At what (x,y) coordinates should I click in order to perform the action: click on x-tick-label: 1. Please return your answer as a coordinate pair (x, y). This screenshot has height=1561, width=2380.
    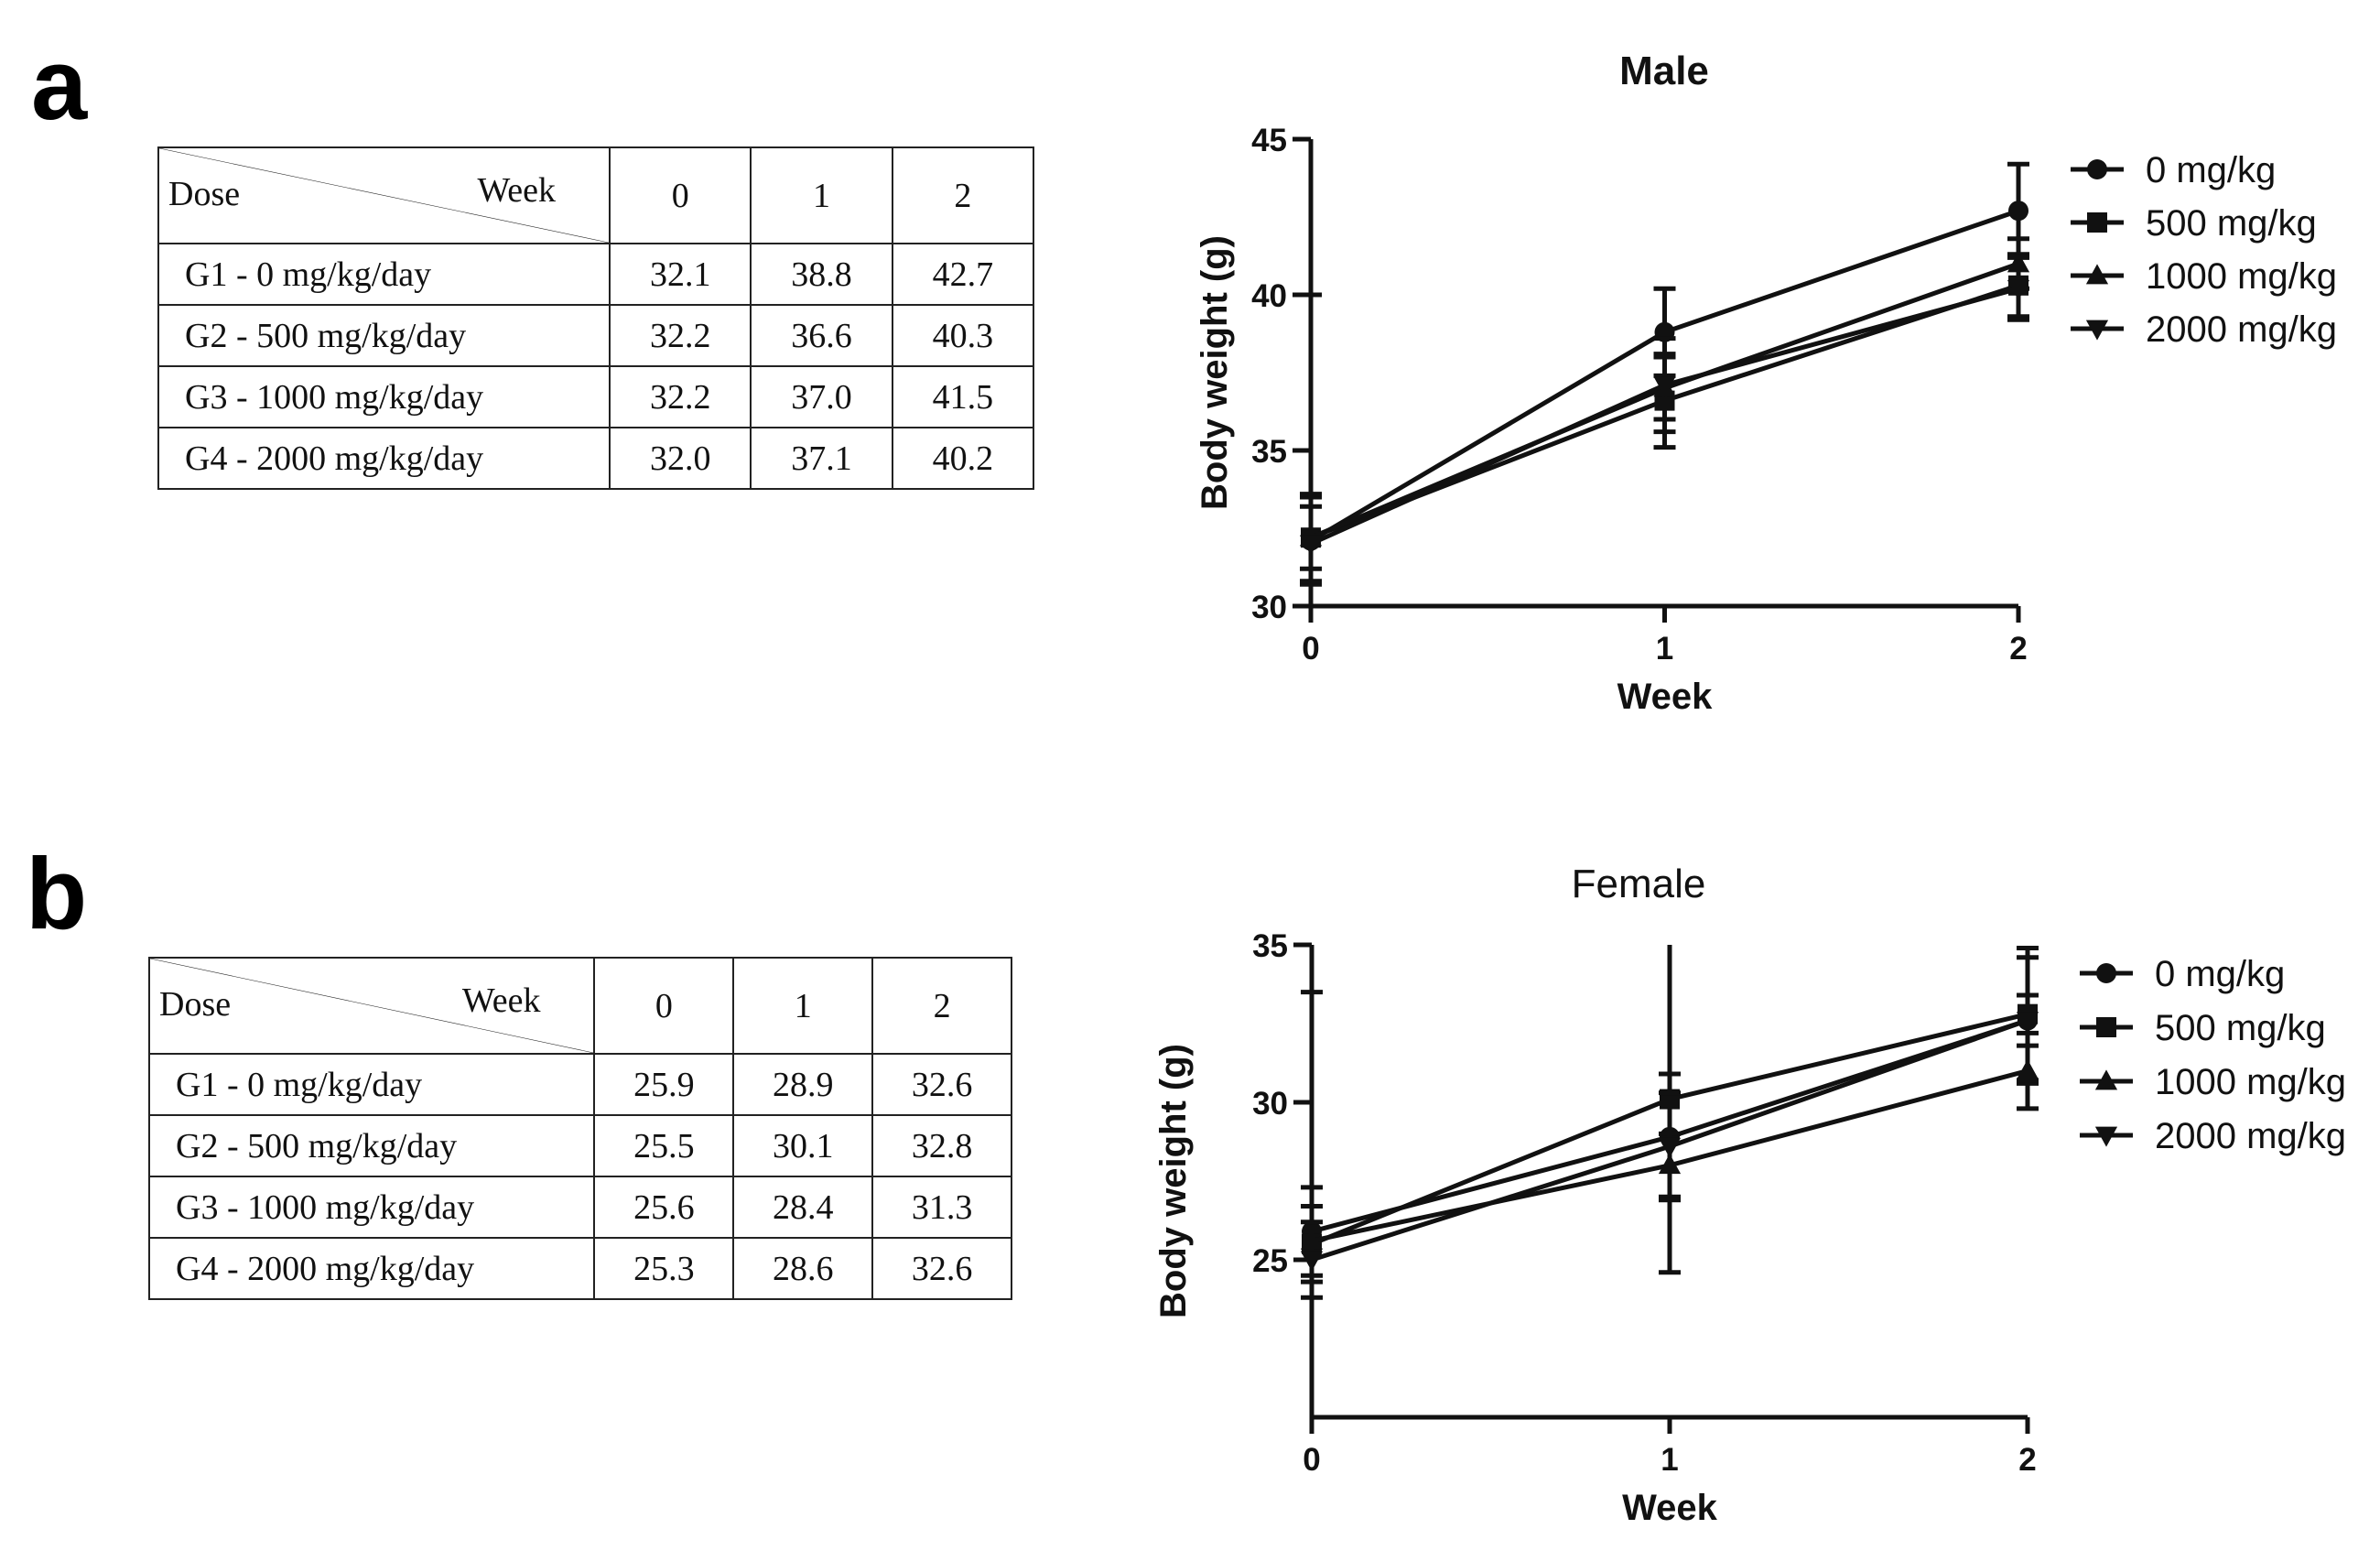
    Looking at the image, I should click on (1664, 649).